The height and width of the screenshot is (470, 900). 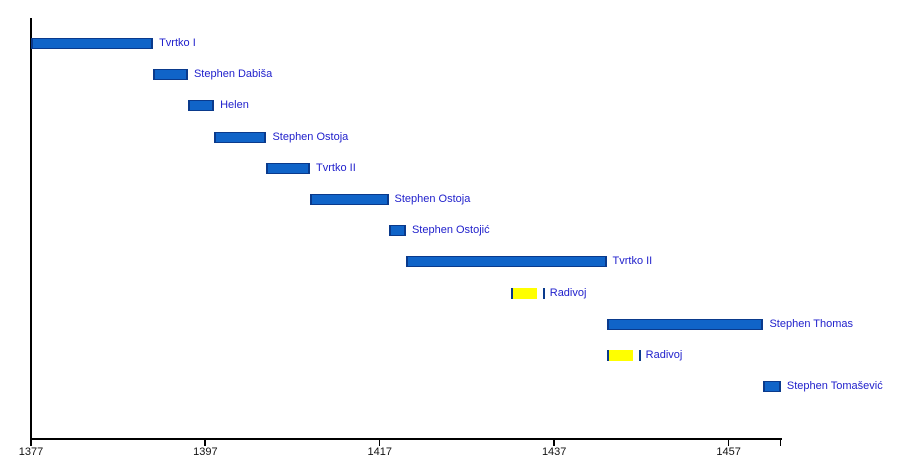 I want to click on x-axis-tick-label: 1417, so click(x=380, y=452).